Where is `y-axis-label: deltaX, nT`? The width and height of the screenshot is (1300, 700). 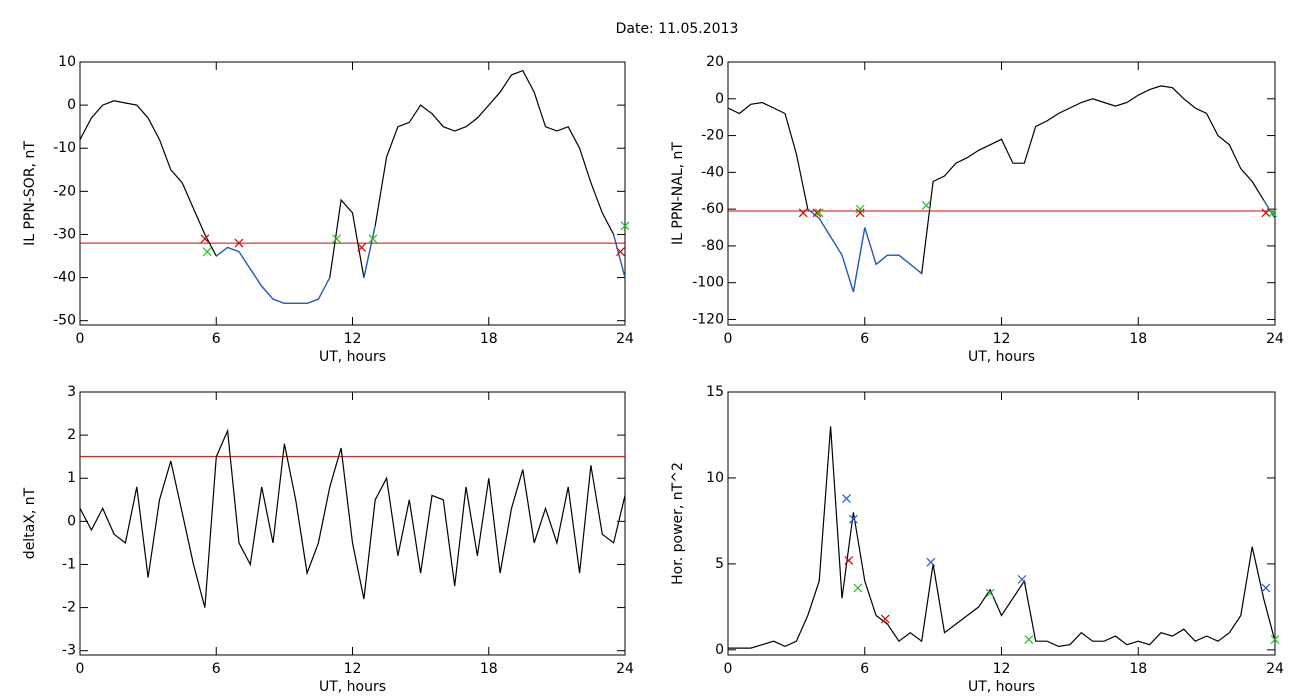
y-axis-label: deltaX, nT is located at coordinates (30, 523).